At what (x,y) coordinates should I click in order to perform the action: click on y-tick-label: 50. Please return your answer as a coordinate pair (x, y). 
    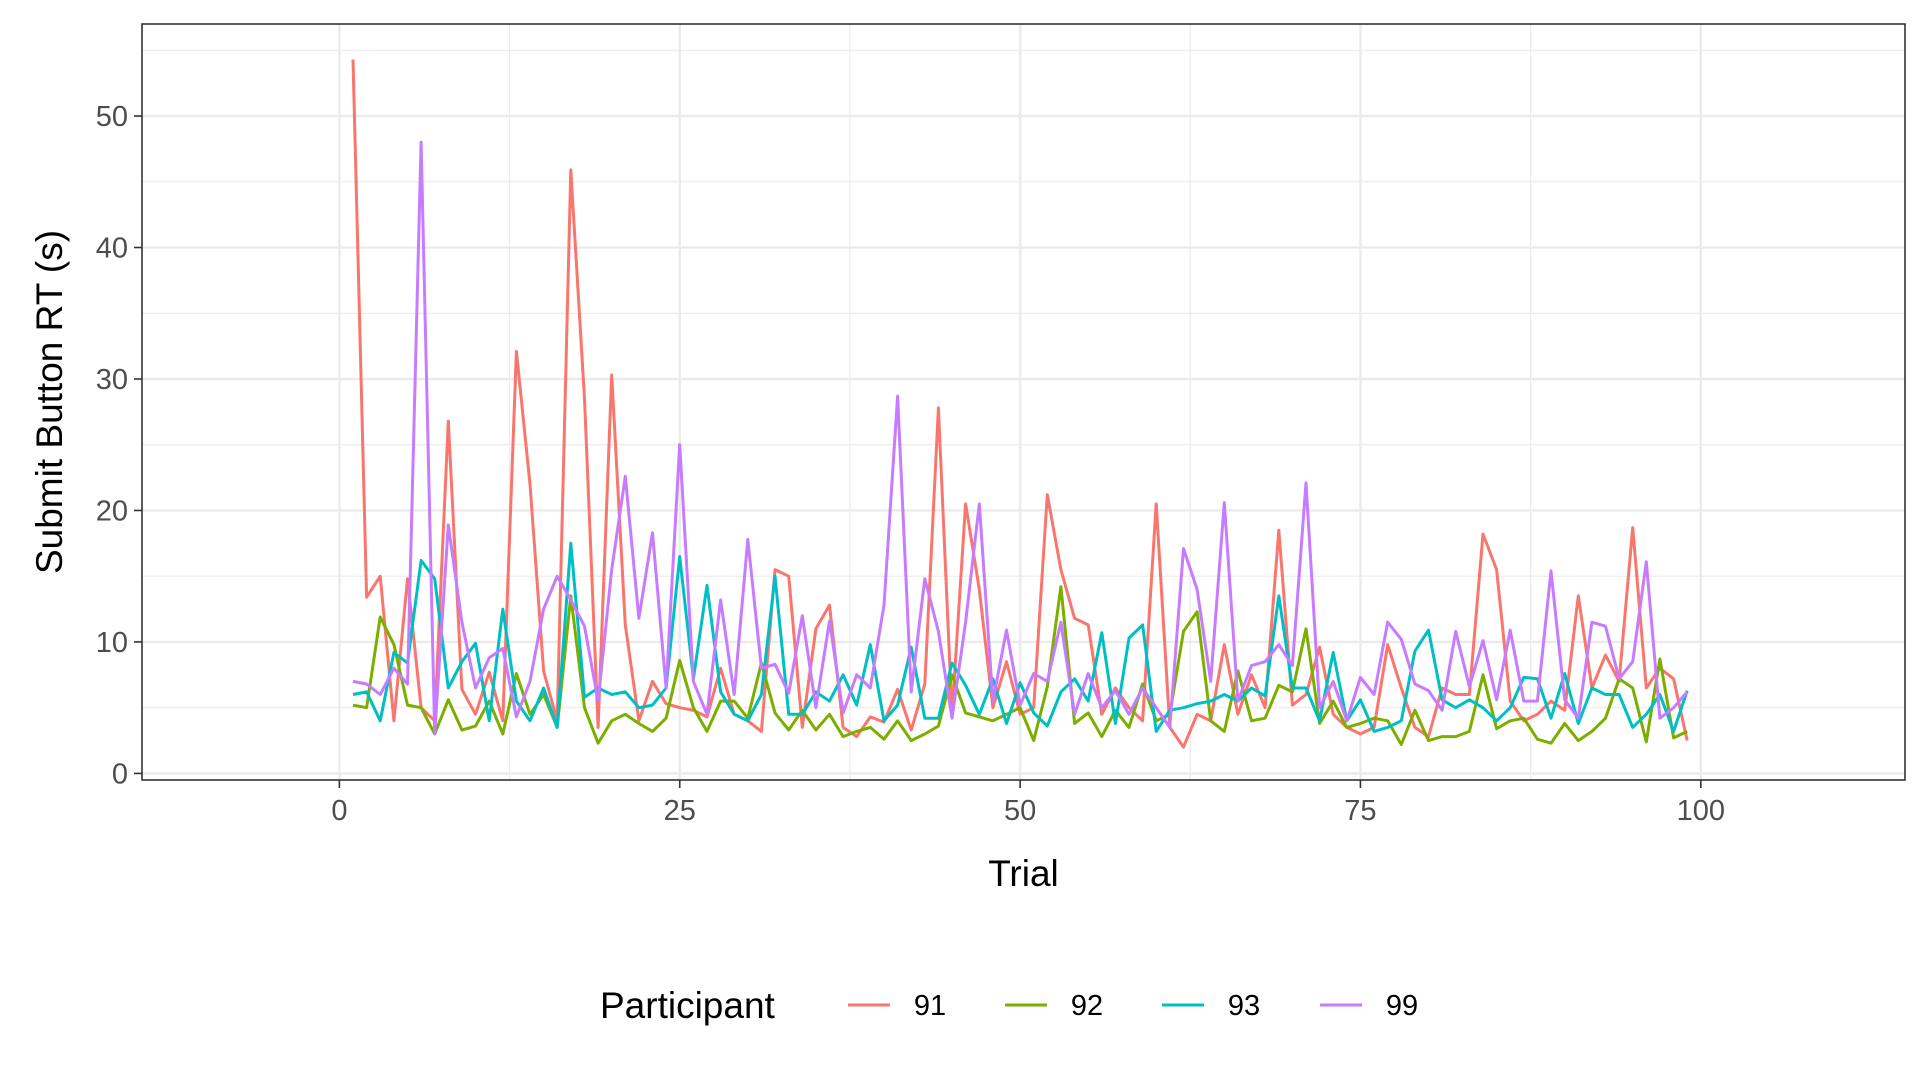
    Looking at the image, I should click on (112, 117).